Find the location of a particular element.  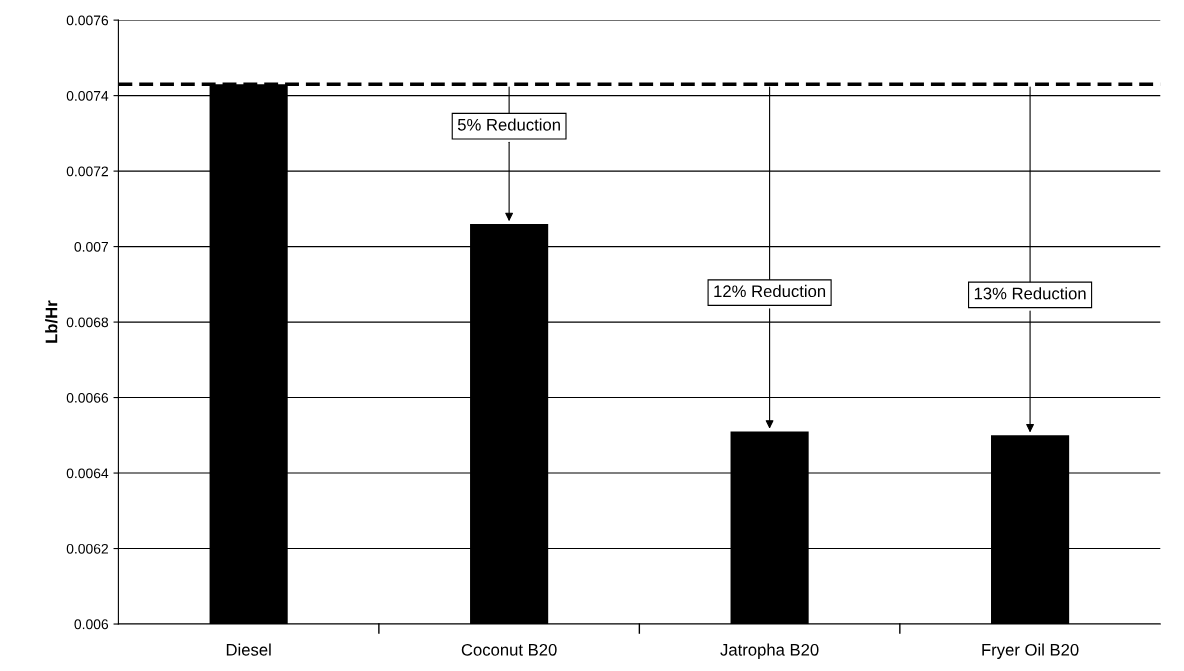

y-tick-label: 0.0074 is located at coordinates (87, 95).